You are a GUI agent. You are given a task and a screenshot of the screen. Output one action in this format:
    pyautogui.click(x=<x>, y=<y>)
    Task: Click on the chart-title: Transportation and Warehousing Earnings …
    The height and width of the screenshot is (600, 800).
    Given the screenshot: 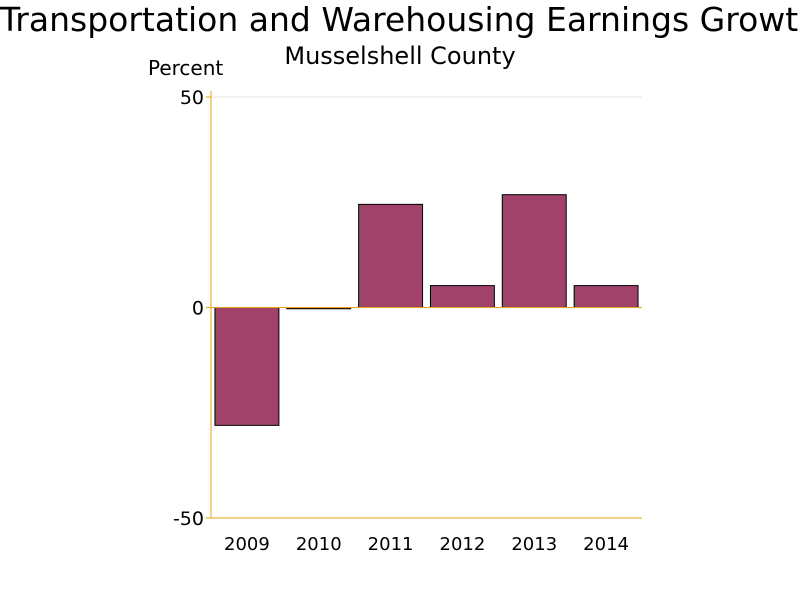 What is the action you would take?
    pyautogui.click(x=400, y=19)
    